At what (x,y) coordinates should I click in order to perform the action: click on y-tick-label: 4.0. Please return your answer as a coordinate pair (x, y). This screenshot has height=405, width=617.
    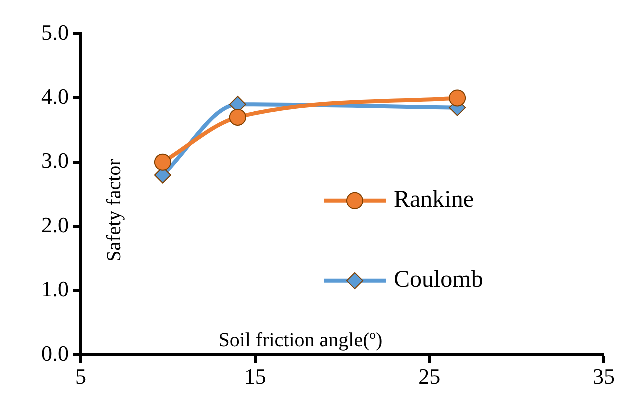
    Looking at the image, I should click on (55, 96).